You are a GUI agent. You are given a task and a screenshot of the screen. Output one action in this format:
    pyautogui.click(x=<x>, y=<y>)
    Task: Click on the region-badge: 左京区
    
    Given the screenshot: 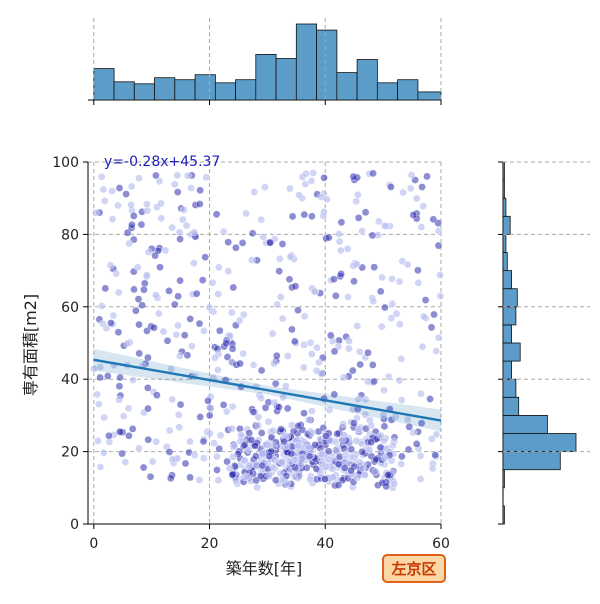 What is the action you would take?
    pyautogui.click(x=414, y=568)
    